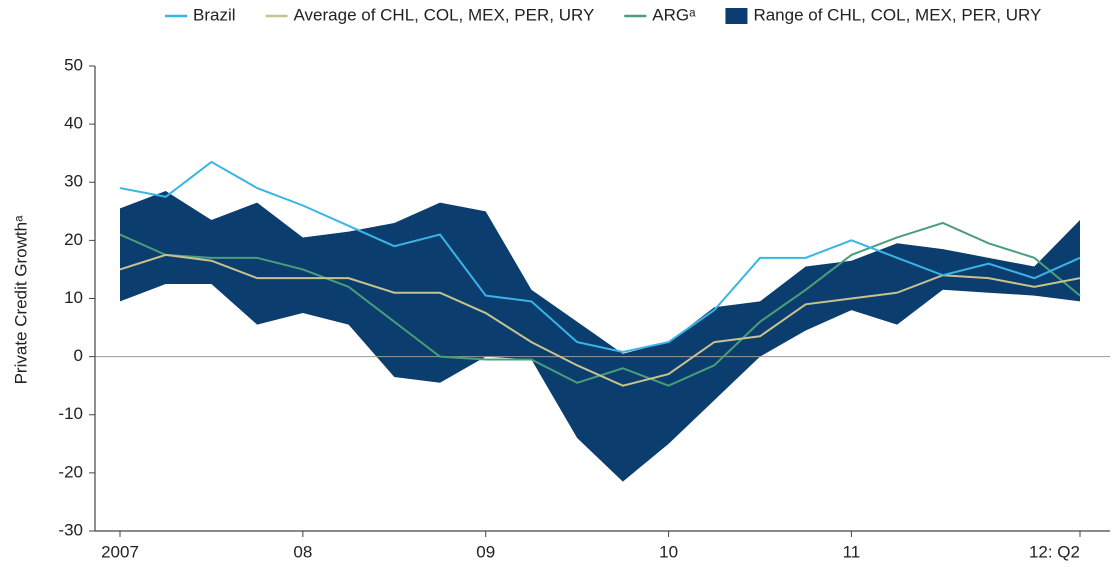  What do you see at coordinates (70, 529) in the screenshot?
I see `y-tick-label: -30` at bounding box center [70, 529].